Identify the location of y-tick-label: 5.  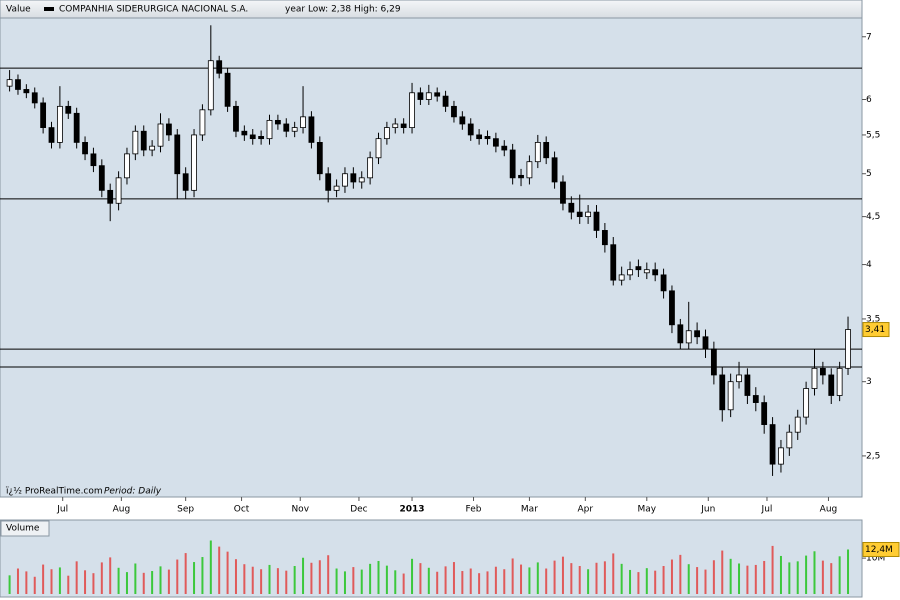
(869, 174).